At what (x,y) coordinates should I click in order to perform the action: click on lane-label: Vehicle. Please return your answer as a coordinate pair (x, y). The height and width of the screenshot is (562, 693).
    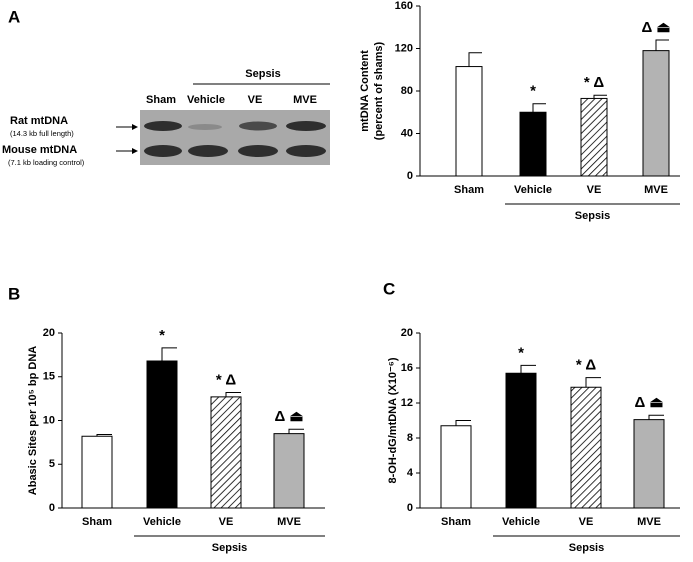
    Looking at the image, I should click on (206, 100).